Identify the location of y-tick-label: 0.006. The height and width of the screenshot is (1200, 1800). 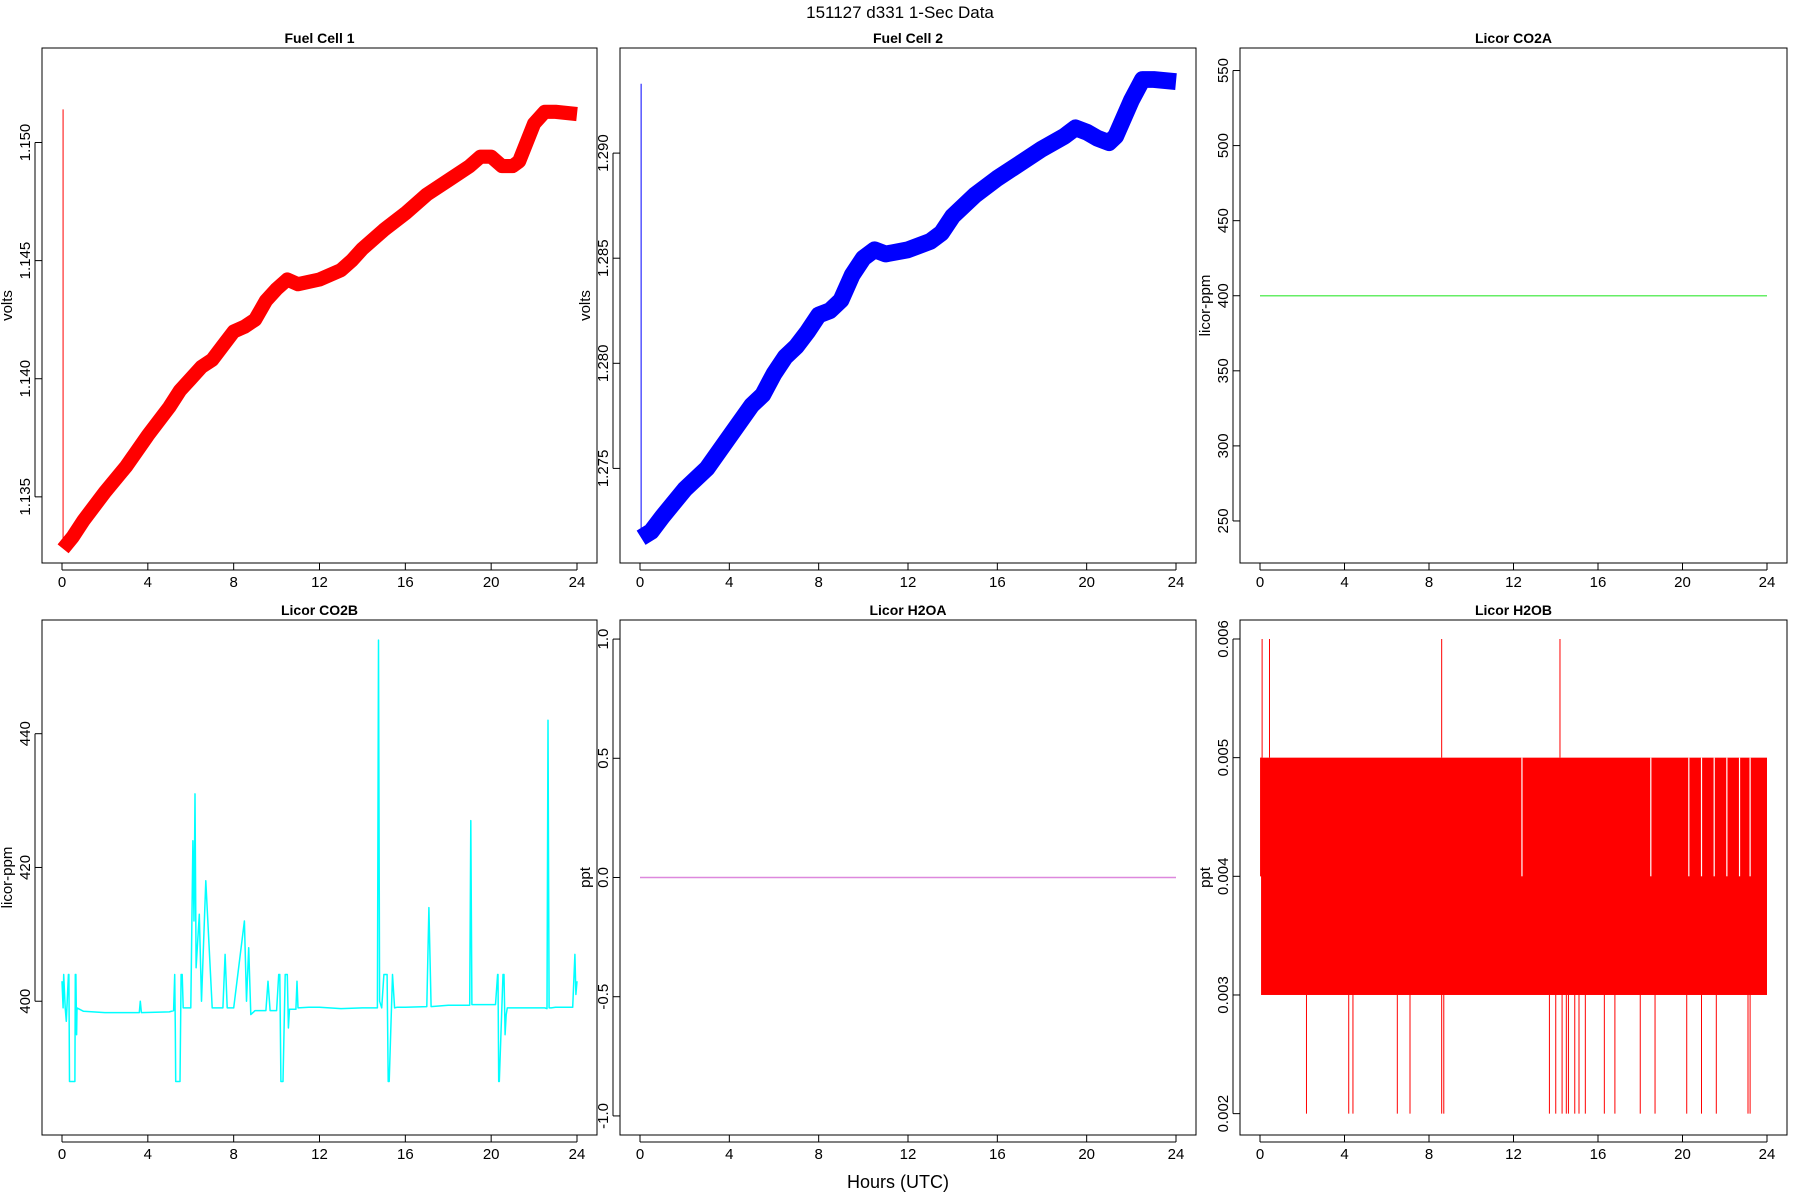
(1223, 639).